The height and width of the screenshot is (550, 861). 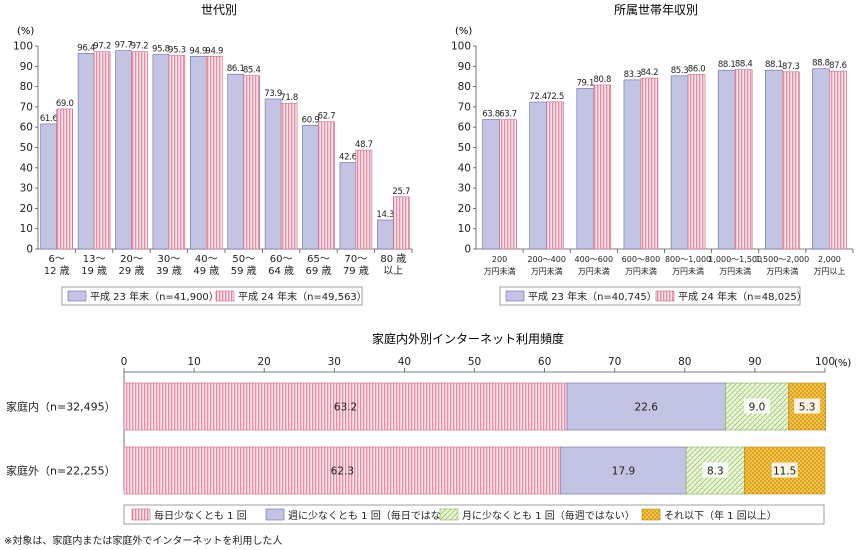 What do you see at coordinates (356, 259) in the screenshot?
I see `c1-category-label: 70〜` at bounding box center [356, 259].